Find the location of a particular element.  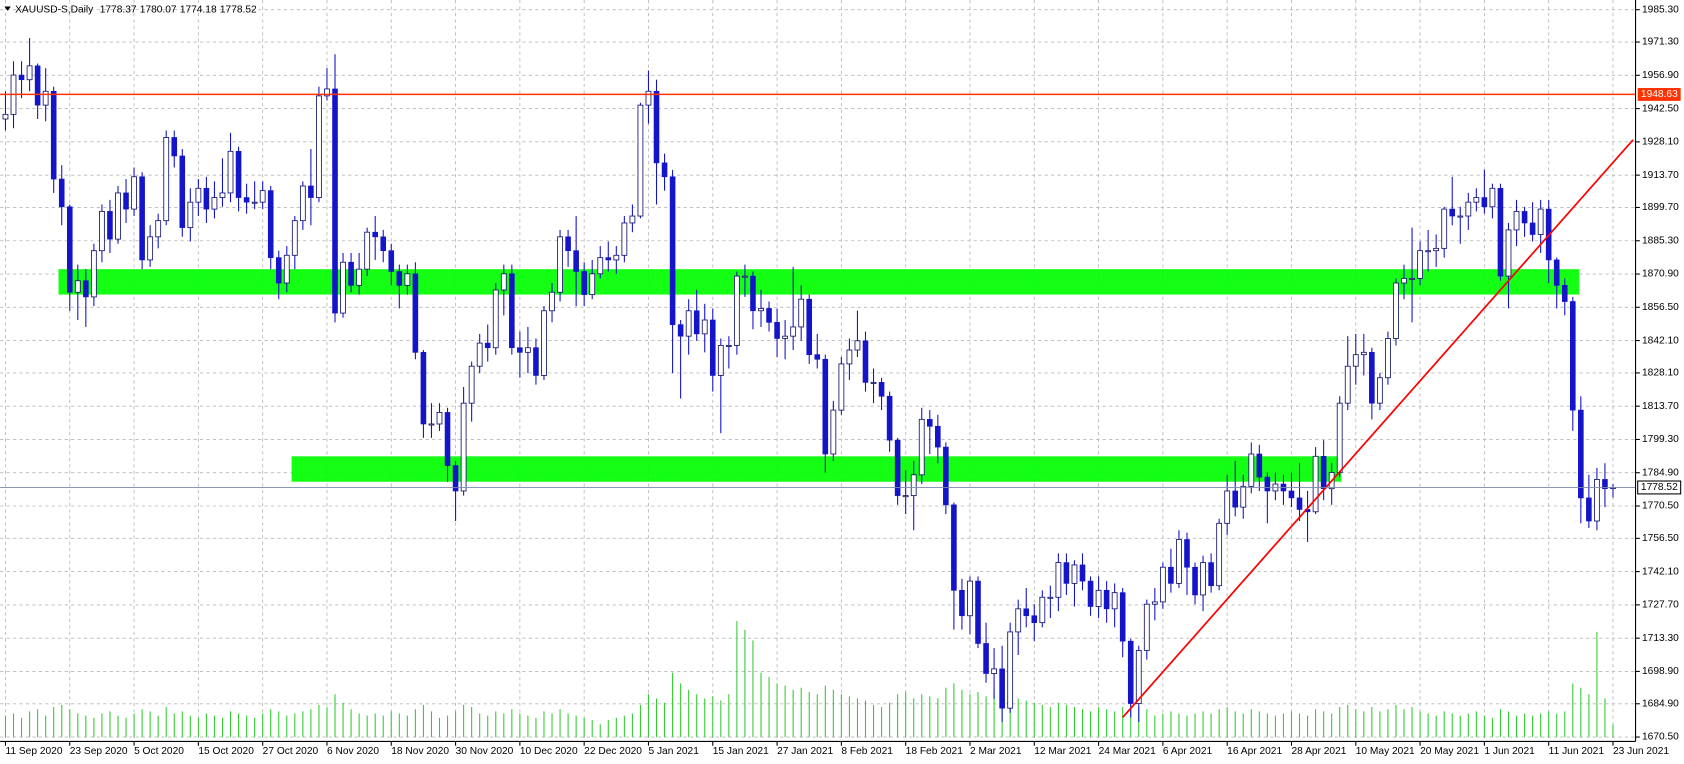

y-tick-label: 1684.90 is located at coordinates (1660, 703).